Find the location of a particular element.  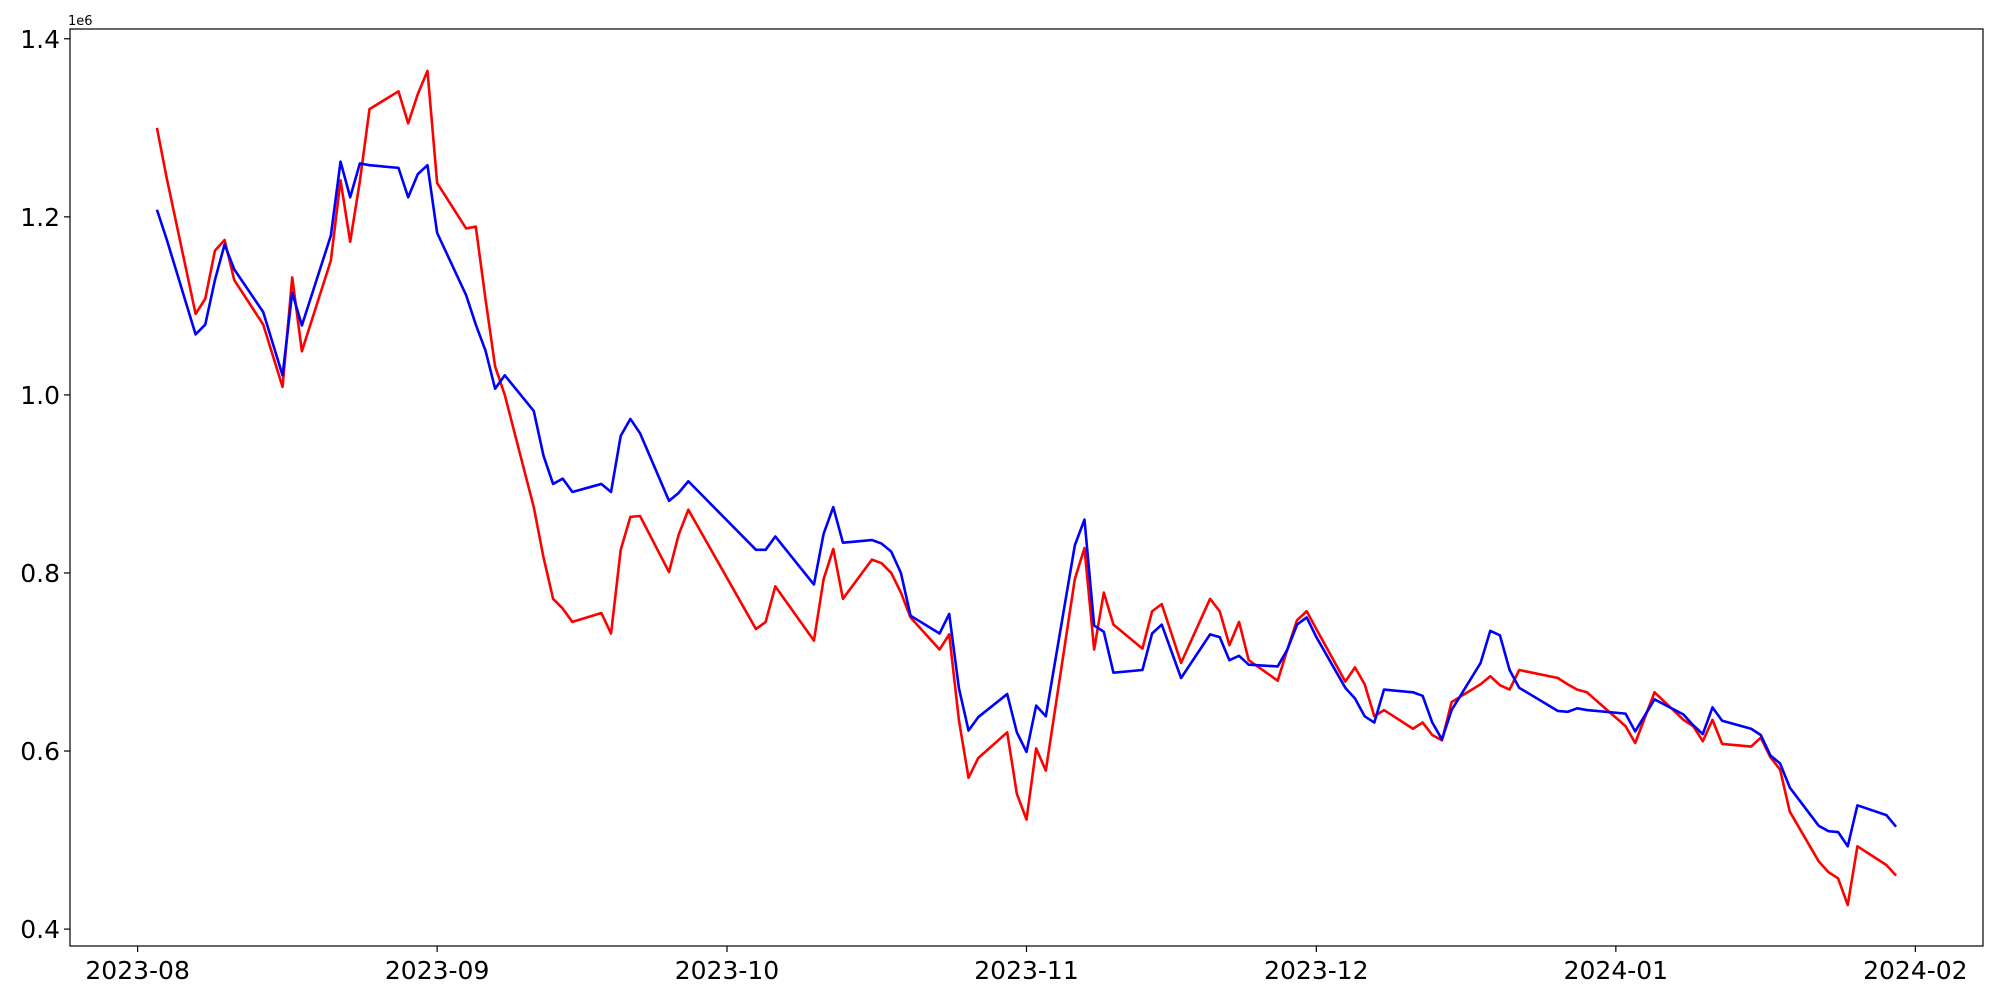

x-tick-label: 2023-12 is located at coordinates (1316, 970).